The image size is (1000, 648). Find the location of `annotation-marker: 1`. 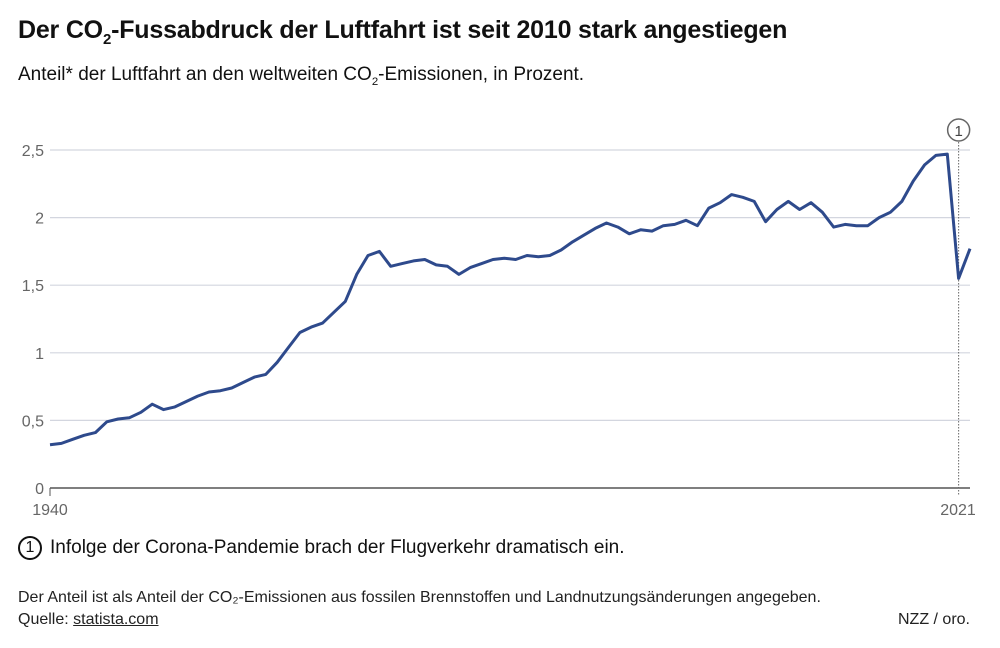

annotation-marker: 1 is located at coordinates (30, 548).